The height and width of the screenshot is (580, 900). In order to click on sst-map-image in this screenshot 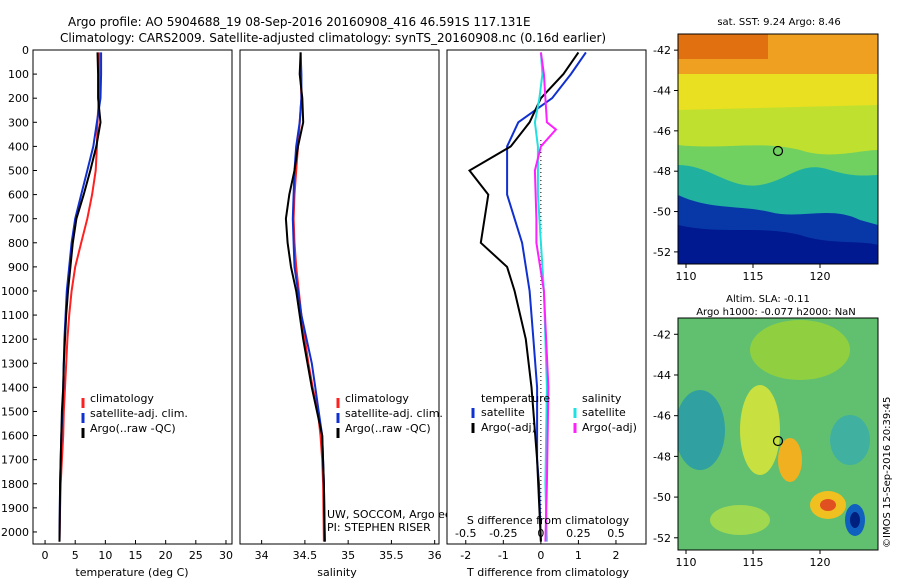, I will do `click(778, 149)`.